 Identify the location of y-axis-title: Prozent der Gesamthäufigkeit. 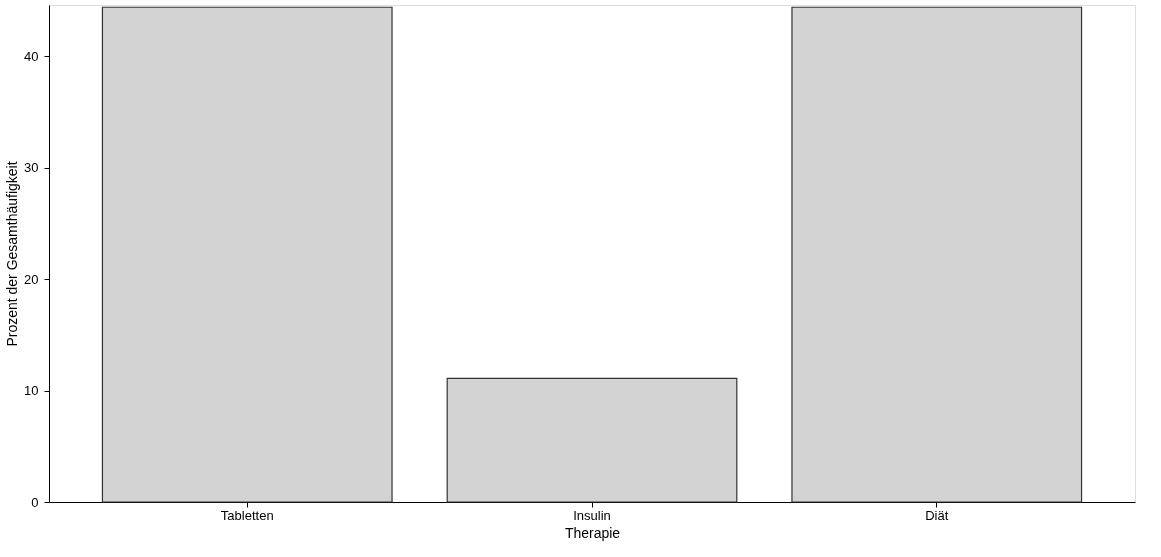
(12, 254).